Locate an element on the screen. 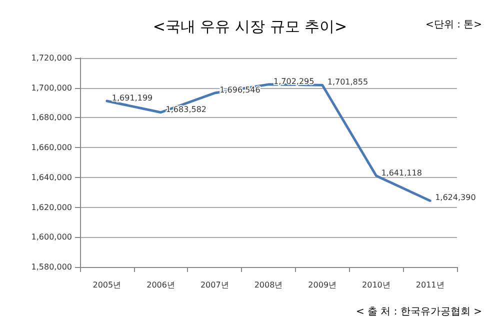 The height and width of the screenshot is (333, 500). y-tick-label: 1,680,000 is located at coordinates (51, 117).